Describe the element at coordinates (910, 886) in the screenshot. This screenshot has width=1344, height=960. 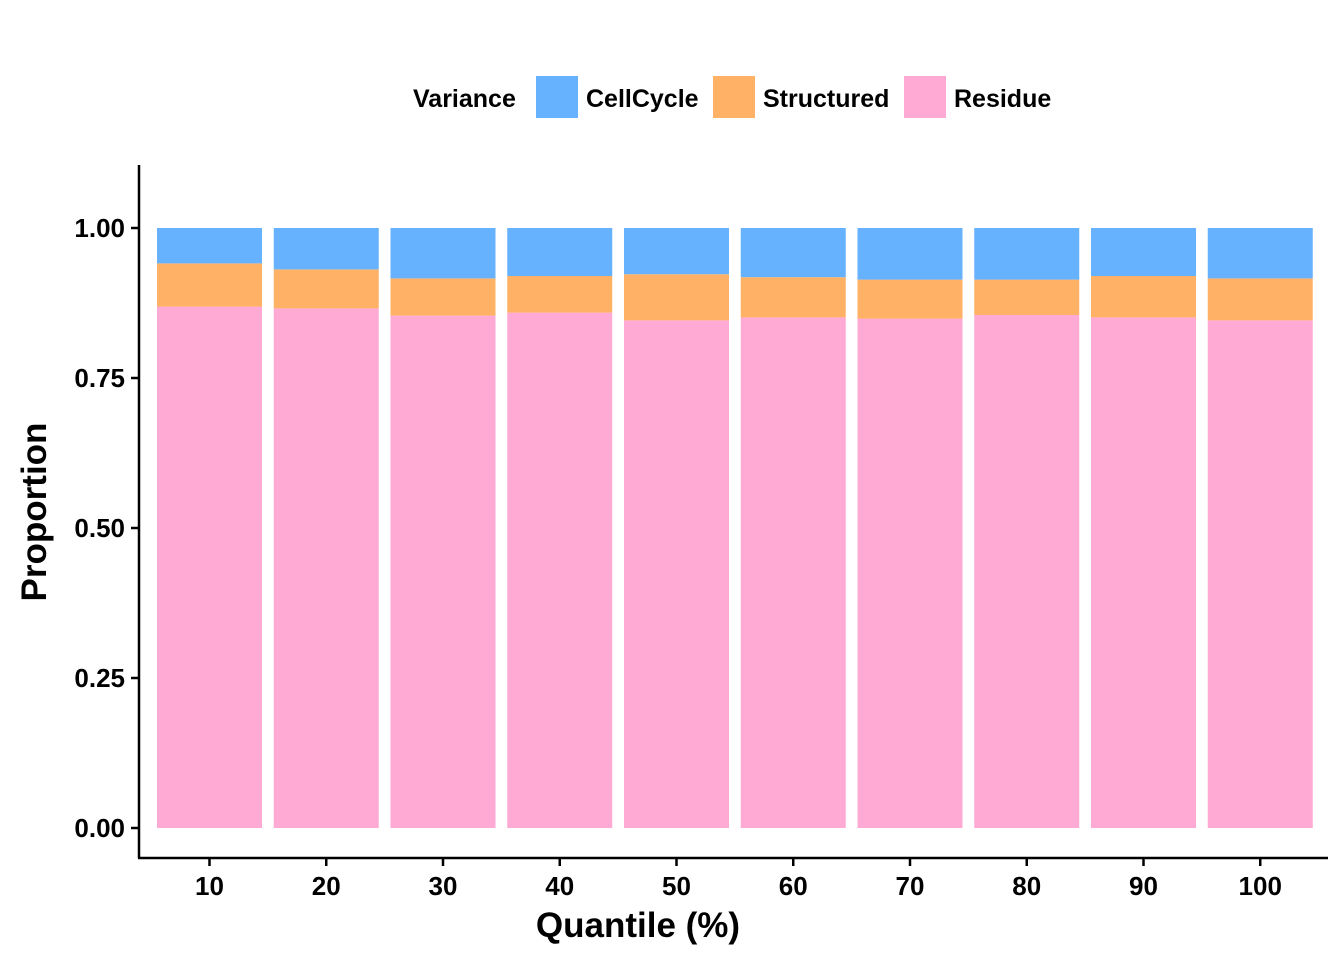
I see `x-tick-label-70: 70` at that location.